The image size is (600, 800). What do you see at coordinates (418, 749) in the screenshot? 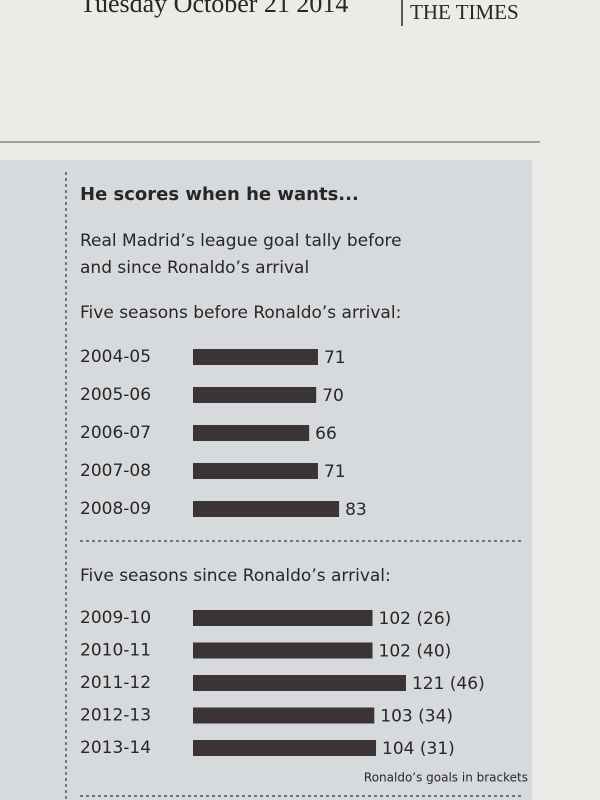
I see `value-label: 104 (31)` at bounding box center [418, 749].